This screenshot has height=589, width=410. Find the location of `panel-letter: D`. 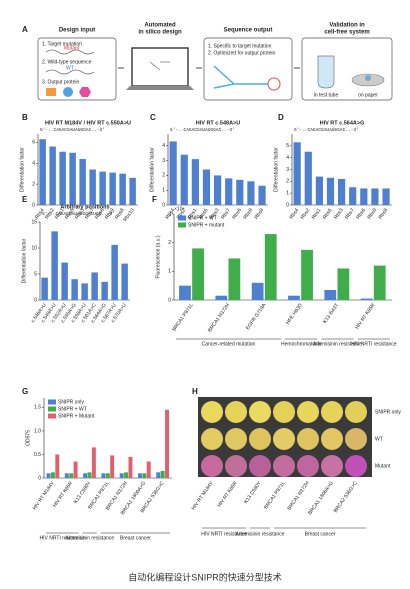

panel-letter: D is located at coordinates (281, 117).